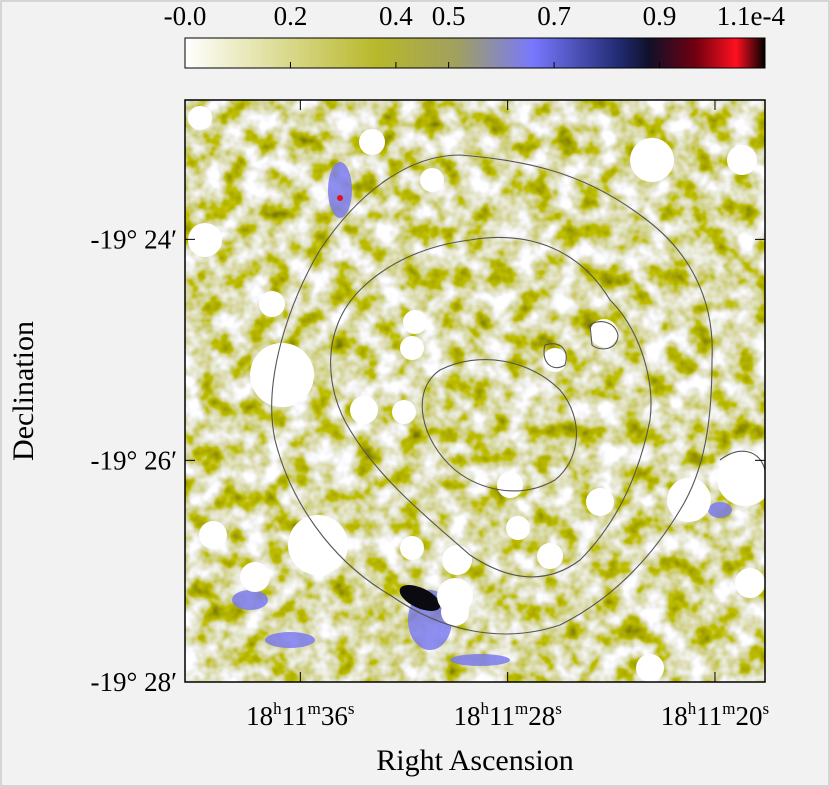 Image resolution: width=830 pixels, height=787 pixels. I want to click on x-tick-label: 18h11m36s, so click(300, 715).